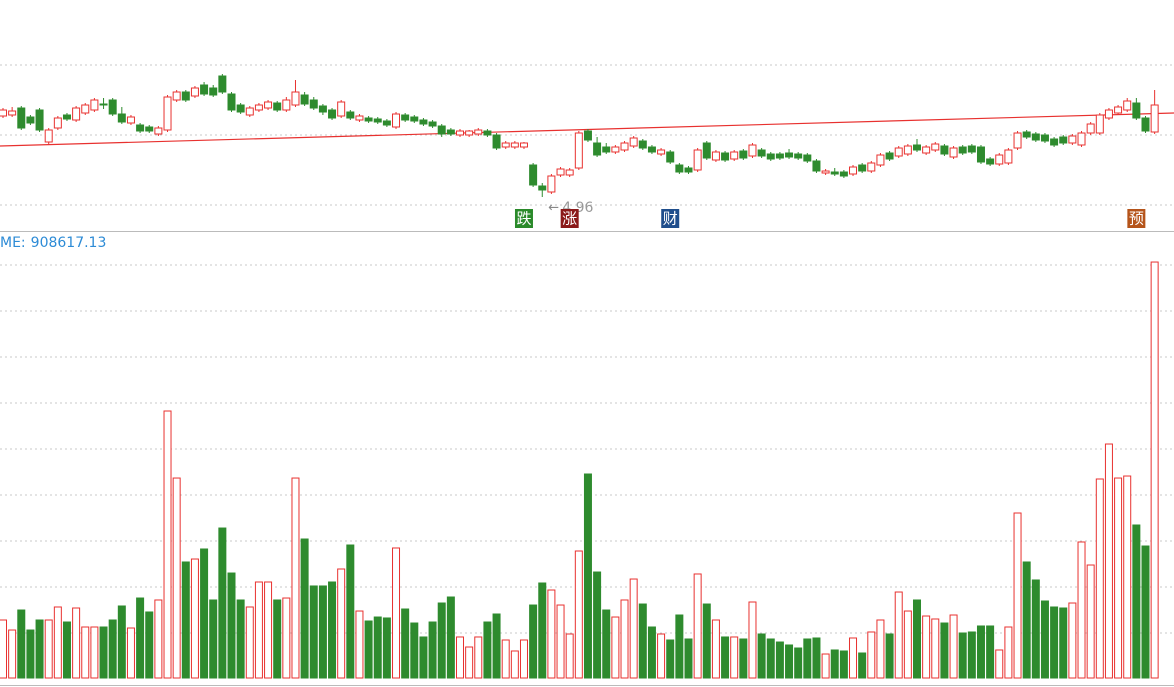 The width and height of the screenshot is (1174, 687). I want to click on trend-line, so click(587, 129).